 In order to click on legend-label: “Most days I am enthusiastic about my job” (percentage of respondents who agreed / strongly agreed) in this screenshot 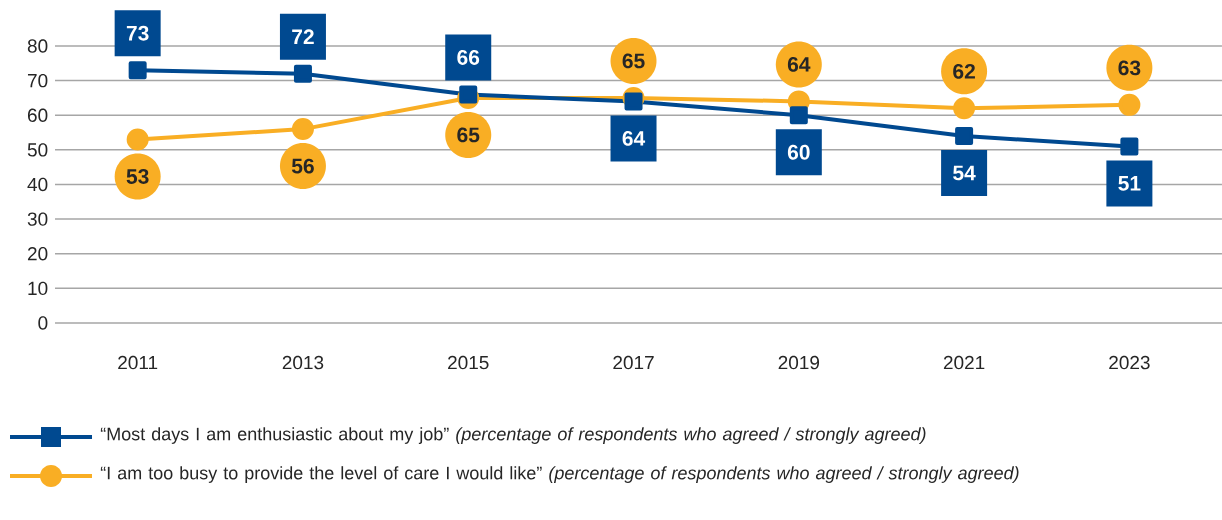, I will do `click(513, 435)`.